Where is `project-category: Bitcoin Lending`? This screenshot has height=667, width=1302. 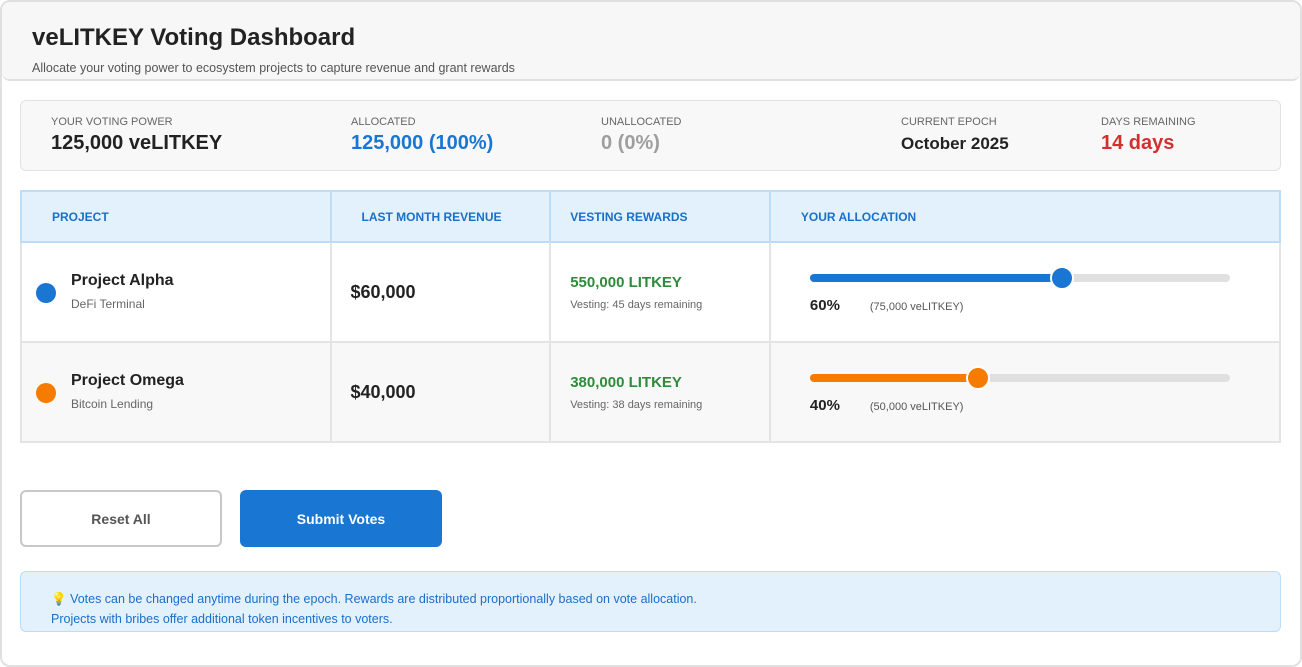
project-category: Bitcoin Lending is located at coordinates (112, 404).